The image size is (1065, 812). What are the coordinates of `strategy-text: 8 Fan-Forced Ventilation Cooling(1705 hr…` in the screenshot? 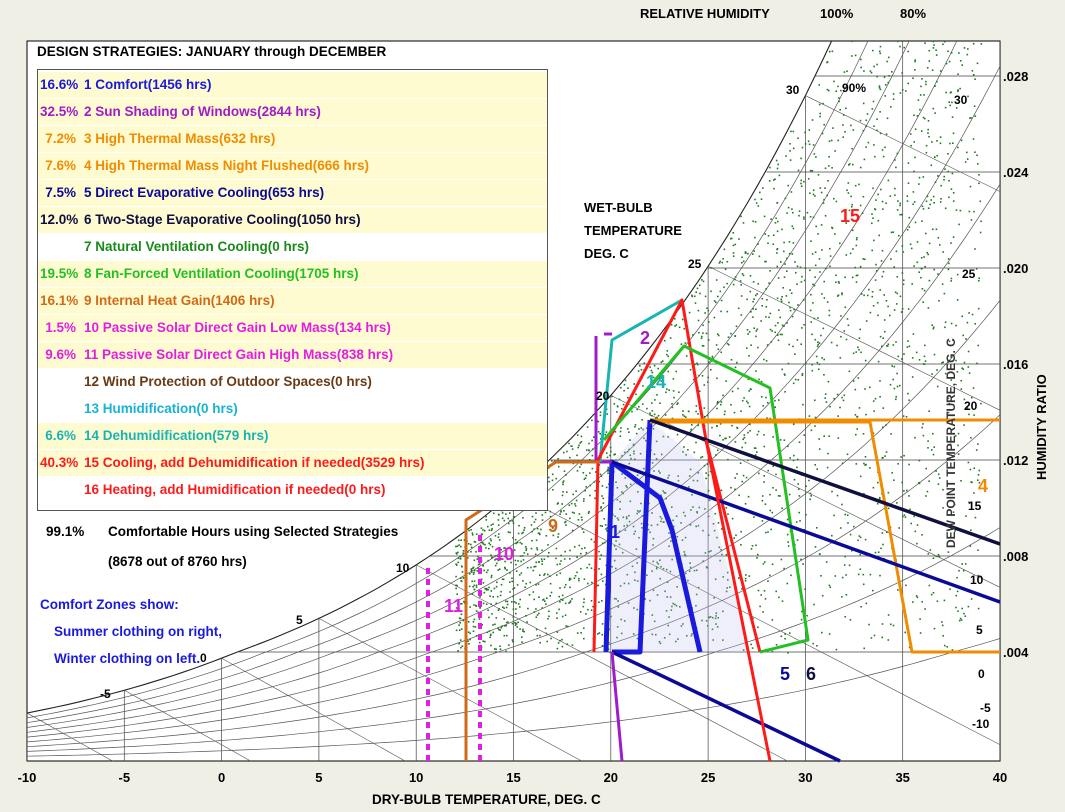 It's located at (221, 273).